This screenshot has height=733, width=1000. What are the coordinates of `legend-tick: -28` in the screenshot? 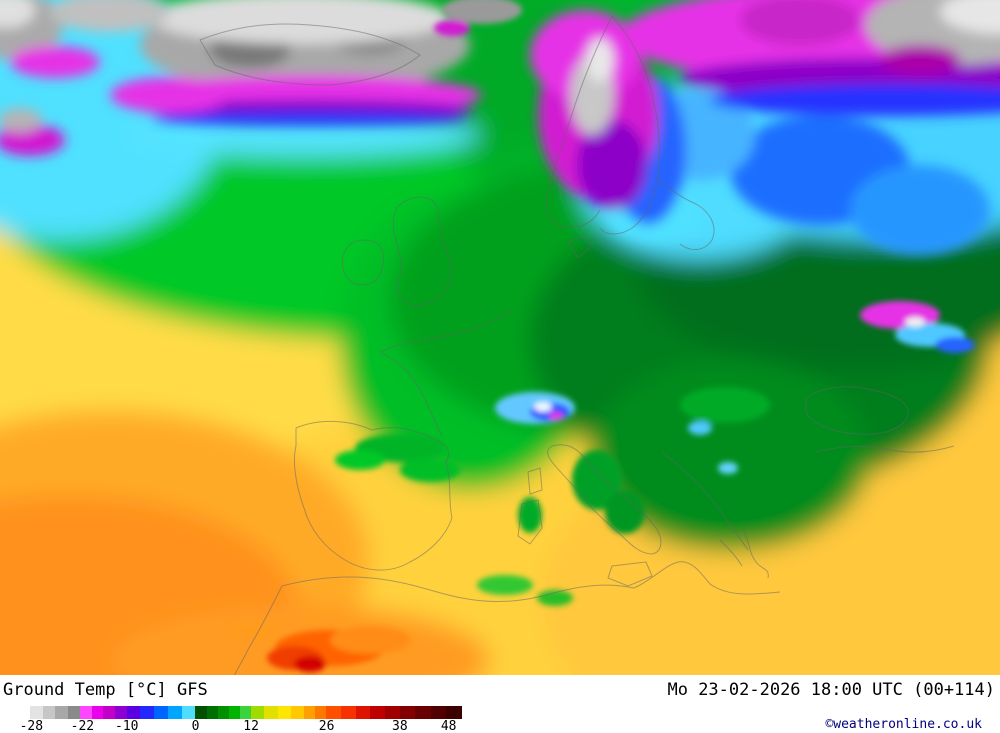 It's located at (31, 726).